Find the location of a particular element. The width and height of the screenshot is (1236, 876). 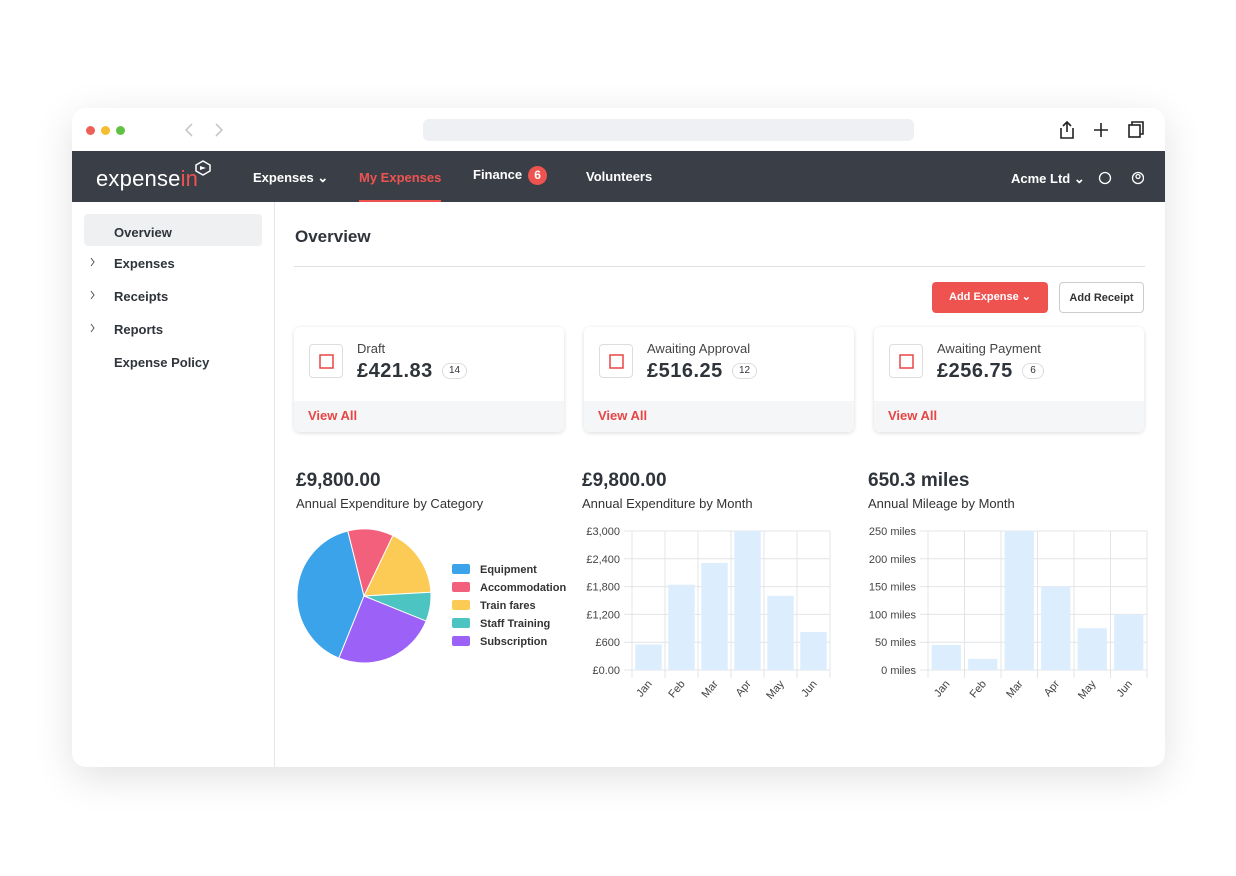

chart-subtitle: Annual Expenditure by Month is located at coordinates (667, 503).